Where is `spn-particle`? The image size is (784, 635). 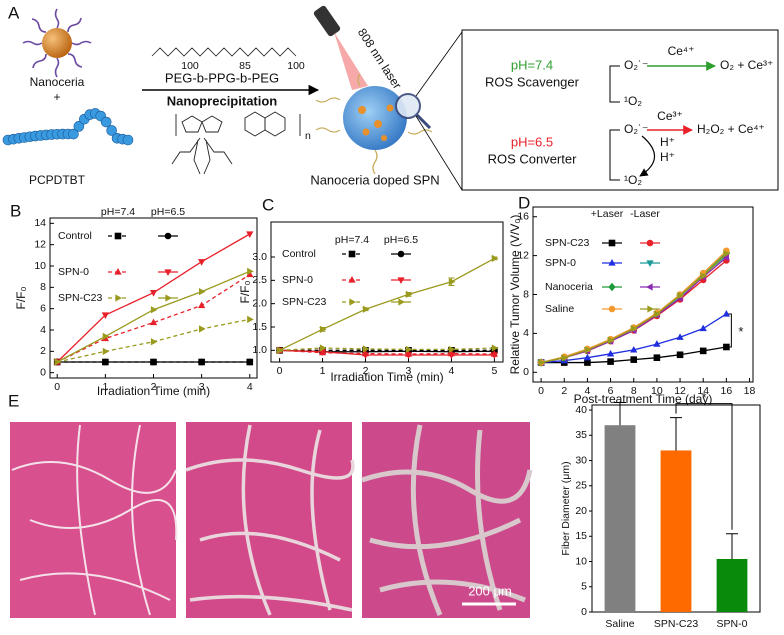
spn-particle is located at coordinates (375, 118).